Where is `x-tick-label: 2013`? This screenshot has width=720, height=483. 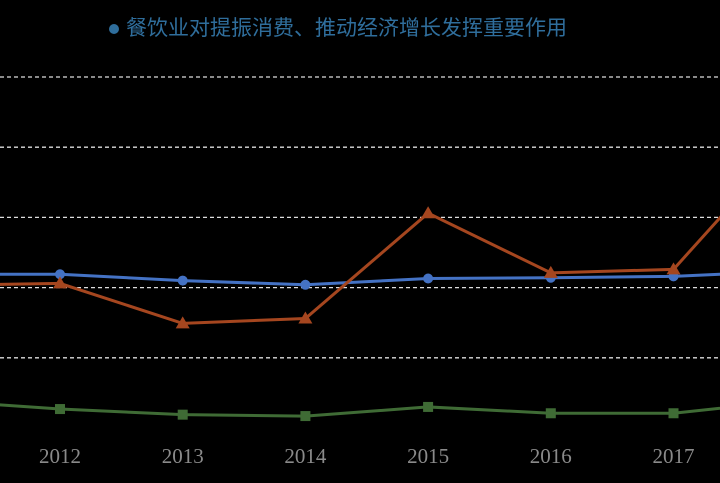
x-tick-label: 2013 is located at coordinates (183, 456).